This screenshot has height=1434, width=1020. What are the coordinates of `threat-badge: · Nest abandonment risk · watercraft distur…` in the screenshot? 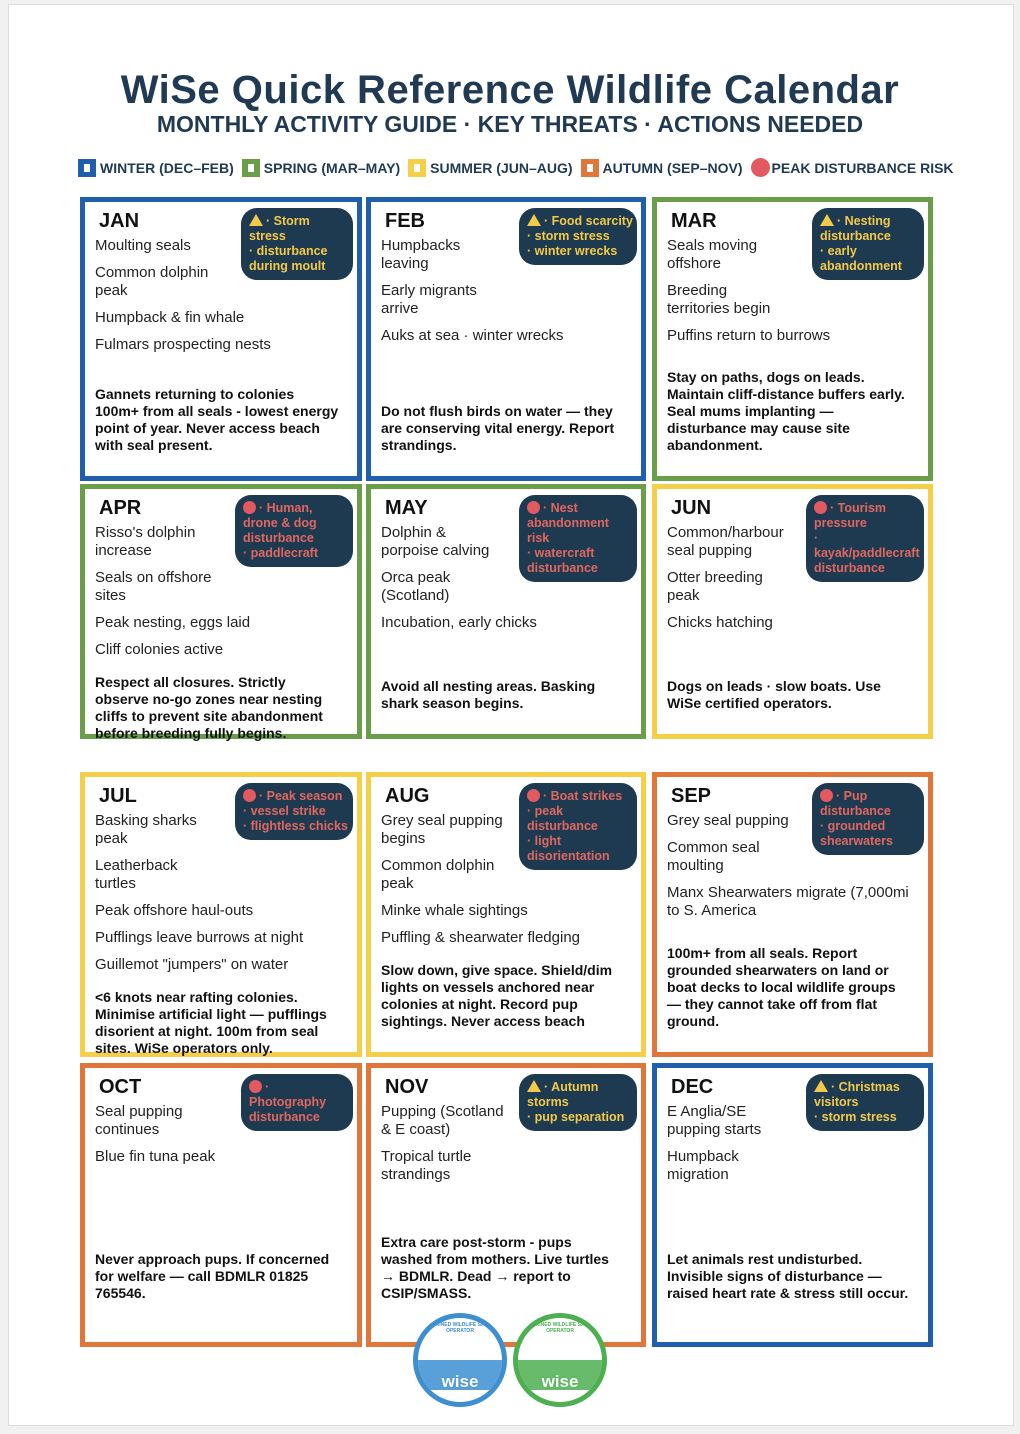 It's located at (578, 538).